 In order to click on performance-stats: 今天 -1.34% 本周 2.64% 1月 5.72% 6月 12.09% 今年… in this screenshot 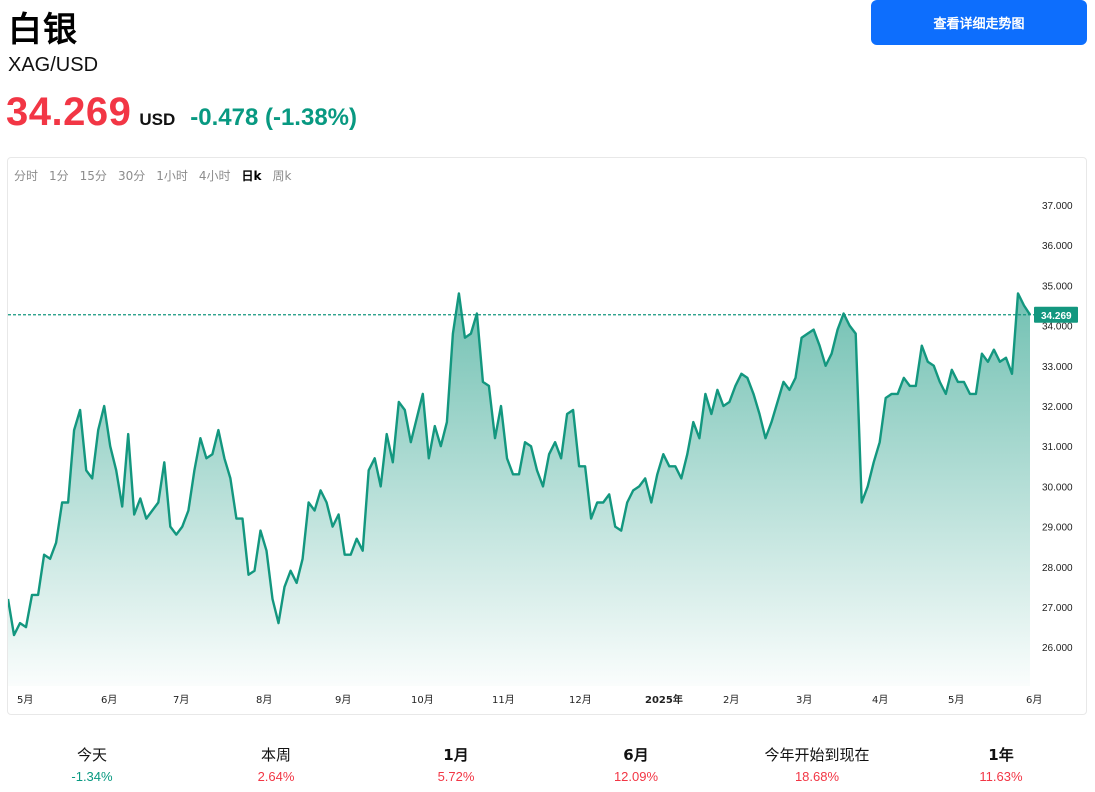, I will do `click(547, 767)`.